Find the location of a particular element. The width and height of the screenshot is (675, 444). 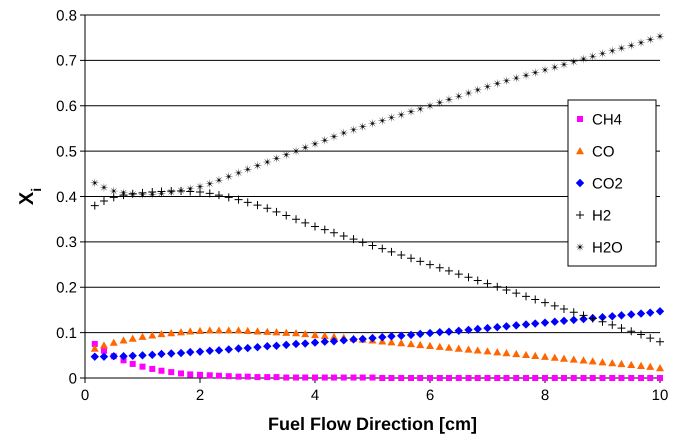

y-tick-label: 0.6 is located at coordinates (66, 106).